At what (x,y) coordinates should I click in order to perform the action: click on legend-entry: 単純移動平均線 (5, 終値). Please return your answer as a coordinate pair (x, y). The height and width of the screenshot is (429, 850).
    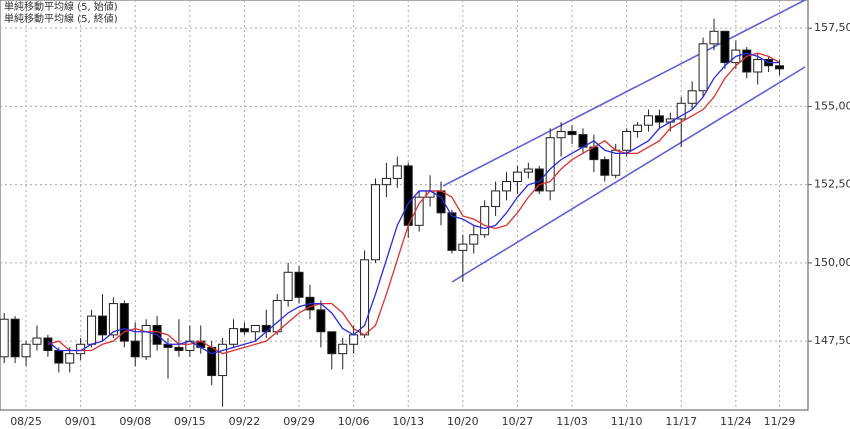
    Looking at the image, I should click on (61, 18).